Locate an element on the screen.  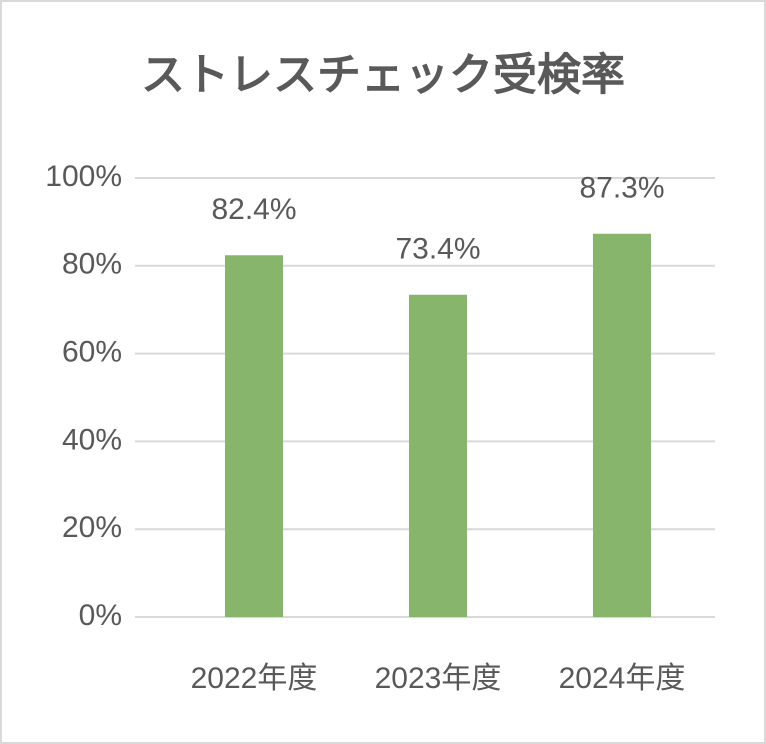
y-tick-label: 40% is located at coordinates (92, 439).